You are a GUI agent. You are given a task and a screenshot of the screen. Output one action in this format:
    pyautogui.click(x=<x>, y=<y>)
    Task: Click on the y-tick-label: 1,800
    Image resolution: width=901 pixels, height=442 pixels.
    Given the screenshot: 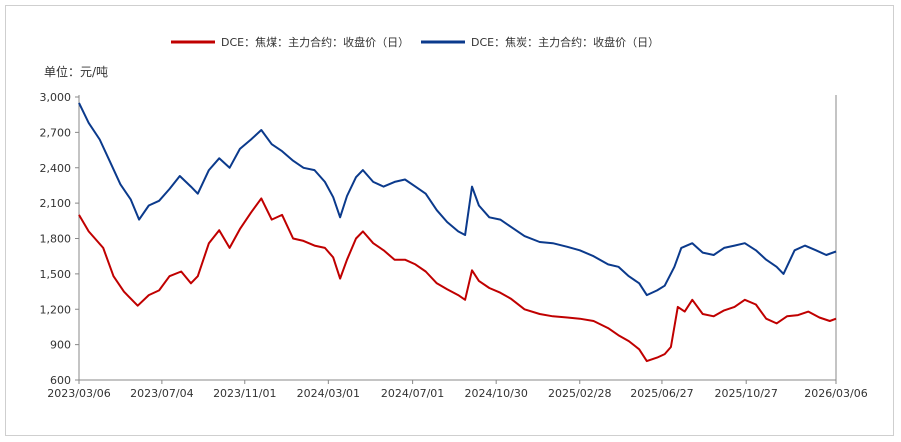 What is the action you would take?
    pyautogui.click(x=56, y=239)
    